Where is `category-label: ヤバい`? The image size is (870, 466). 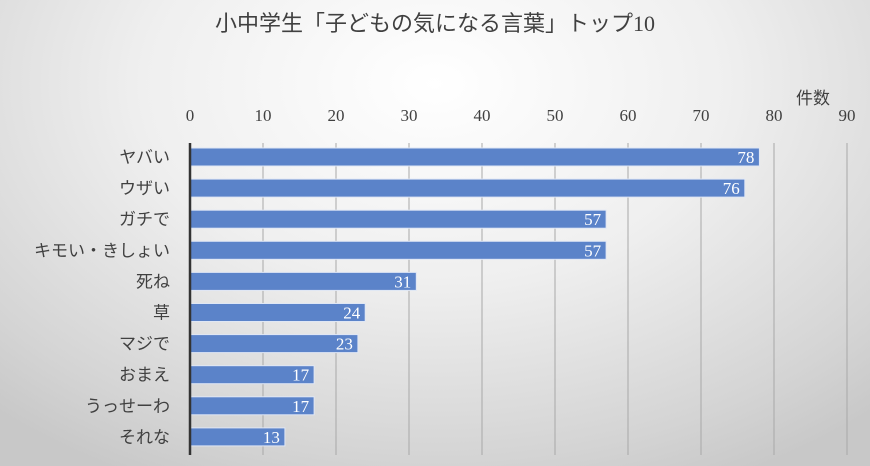 category-label: ヤバい is located at coordinates (144, 157).